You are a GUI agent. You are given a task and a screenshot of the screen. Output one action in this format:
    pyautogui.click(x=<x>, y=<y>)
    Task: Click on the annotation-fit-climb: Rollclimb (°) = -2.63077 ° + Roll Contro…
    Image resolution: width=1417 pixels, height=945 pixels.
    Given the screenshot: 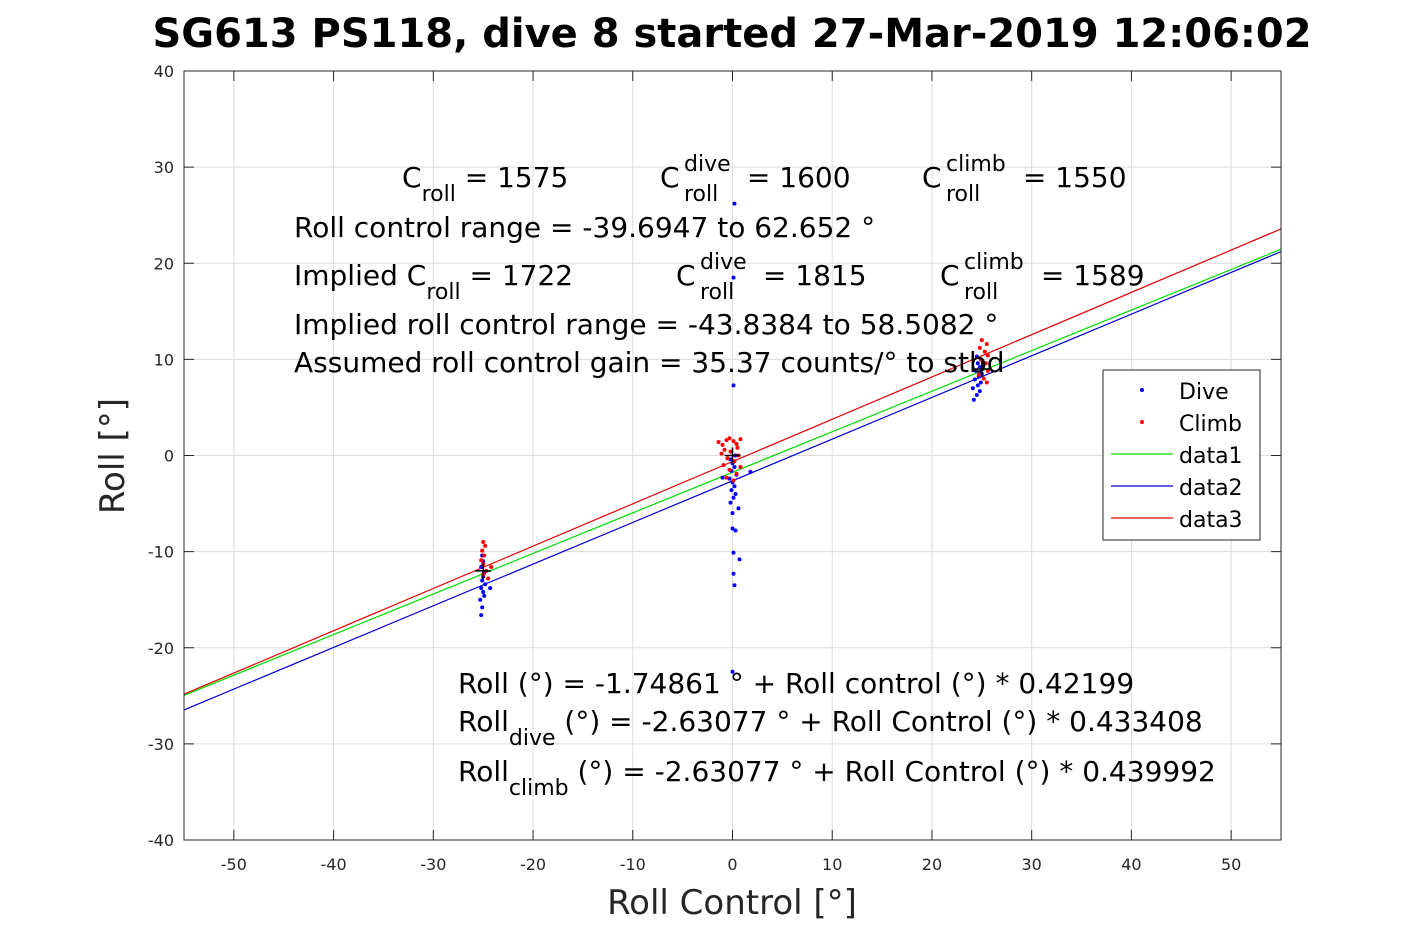 What is the action you would take?
    pyautogui.click(x=837, y=778)
    